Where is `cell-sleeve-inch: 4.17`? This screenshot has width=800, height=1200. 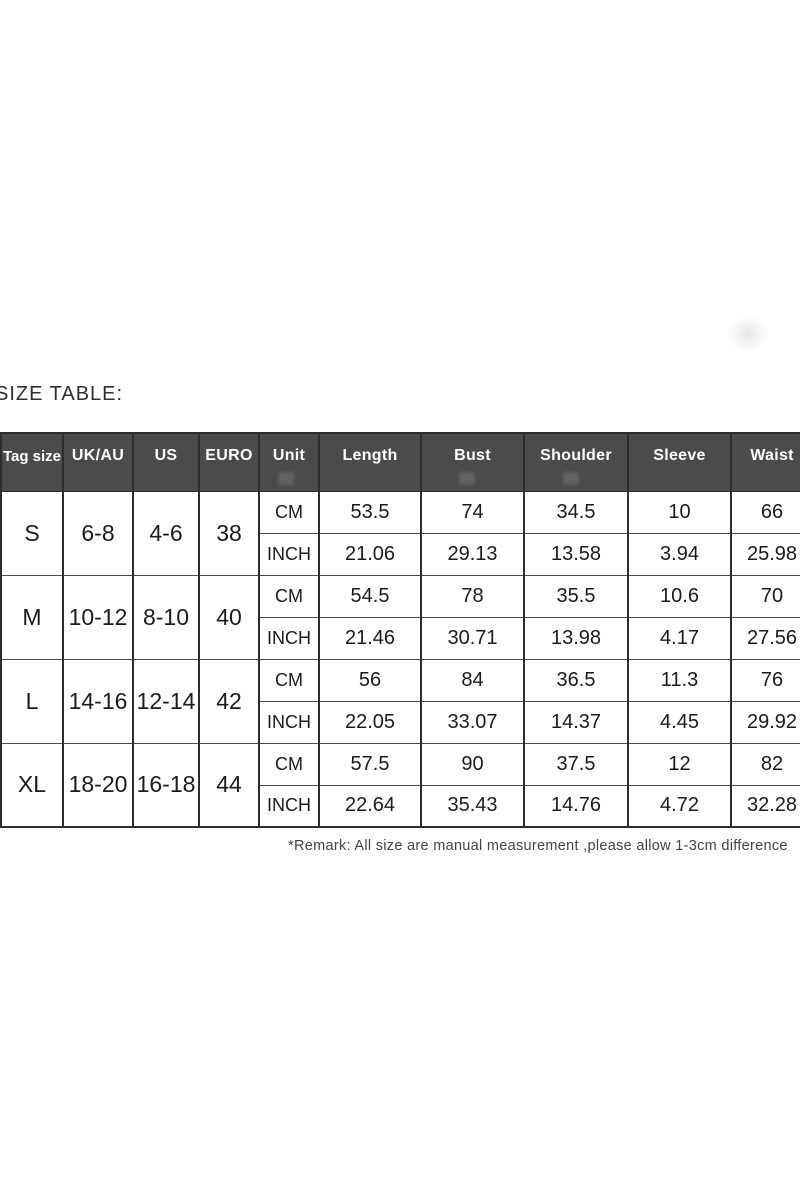 cell-sleeve-inch: 4.17 is located at coordinates (679, 638).